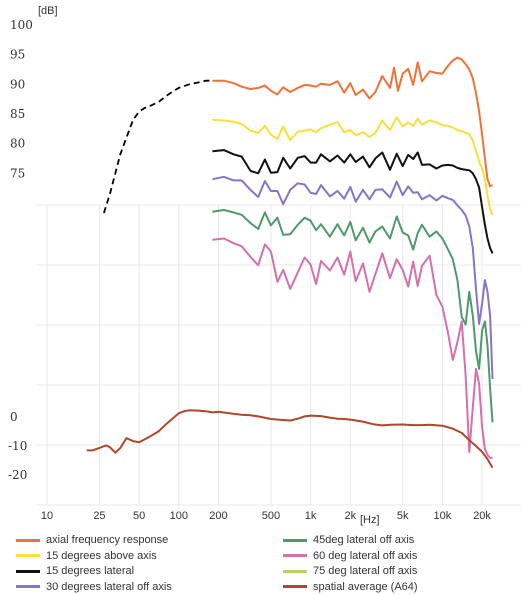 The height and width of the screenshot is (595, 523). What do you see at coordinates (17, 173) in the screenshot?
I see `y-tick-label: 75` at bounding box center [17, 173].